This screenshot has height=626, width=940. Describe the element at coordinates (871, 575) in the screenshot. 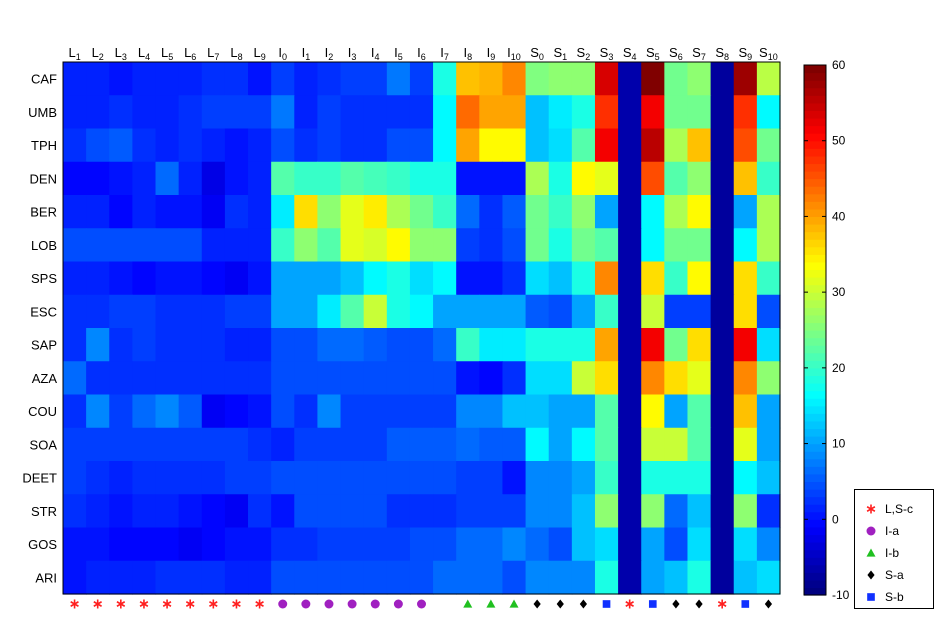

I see `diamond-legend-icon` at that location.